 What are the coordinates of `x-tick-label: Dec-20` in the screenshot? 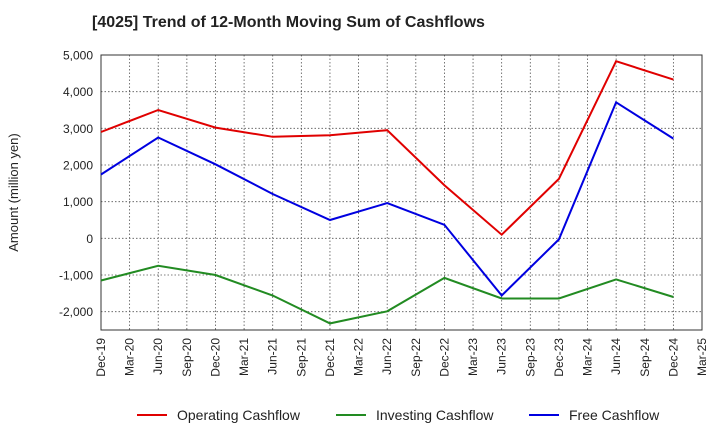 It's located at (215, 357).